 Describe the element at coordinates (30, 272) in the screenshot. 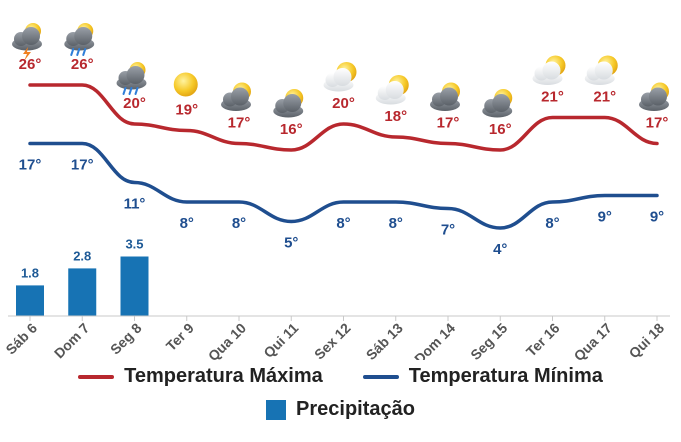

I see `precip-label: 1.8` at that location.